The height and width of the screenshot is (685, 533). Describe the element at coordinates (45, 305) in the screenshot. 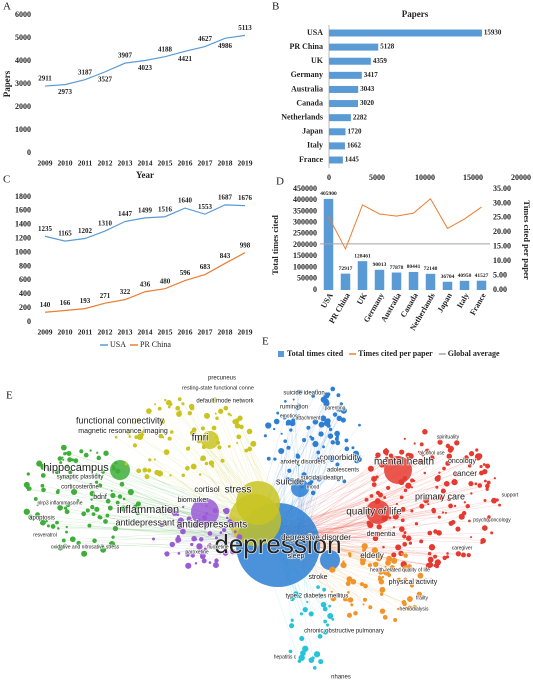

I see `data-label: 140` at that location.